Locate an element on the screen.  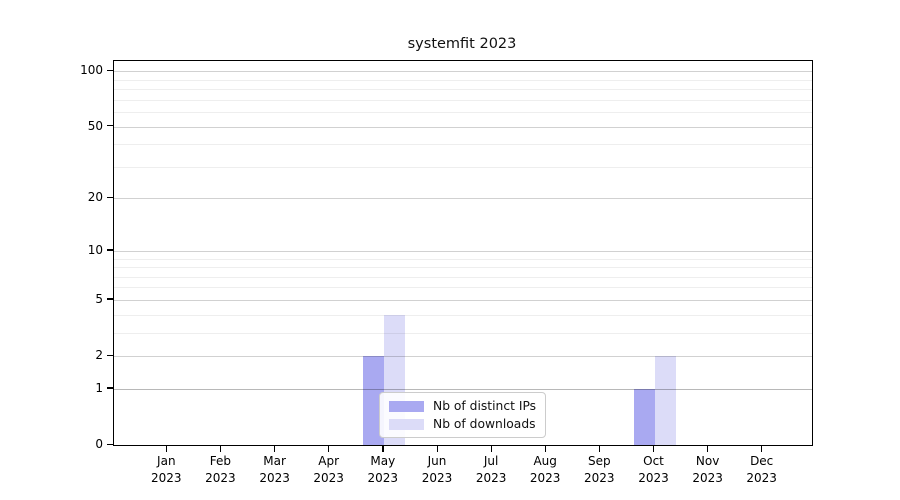
y-tick-label-20: 20 is located at coordinates (95, 197).